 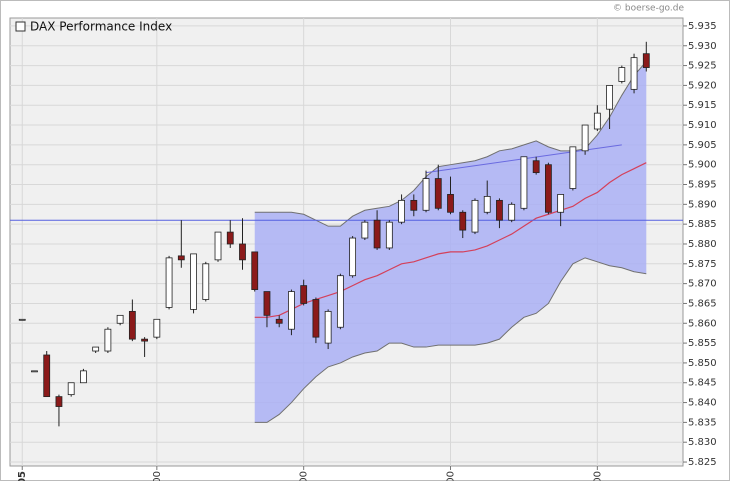 I want to click on x-tick-label: 08:05, so click(x=22, y=476).